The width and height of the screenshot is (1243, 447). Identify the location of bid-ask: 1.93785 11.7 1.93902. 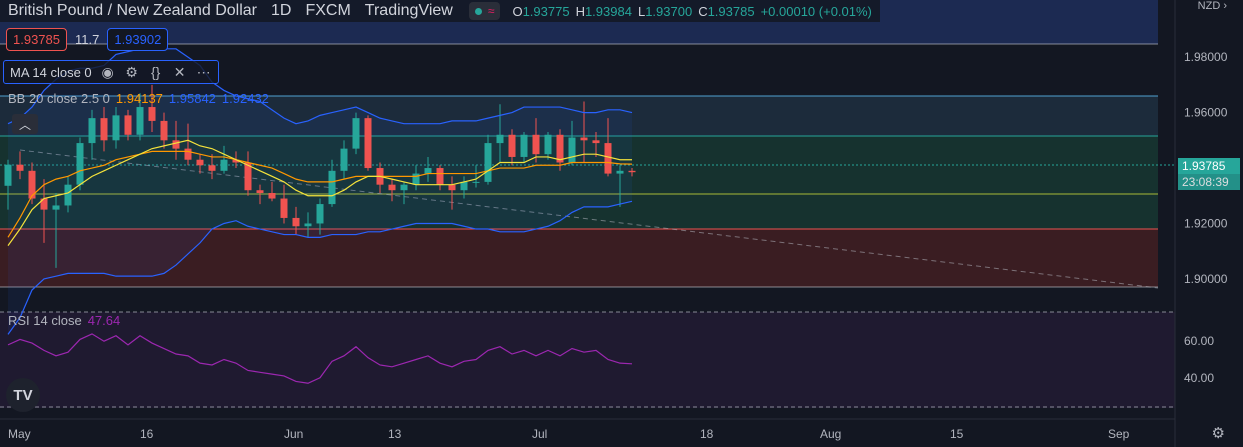
(87, 39).